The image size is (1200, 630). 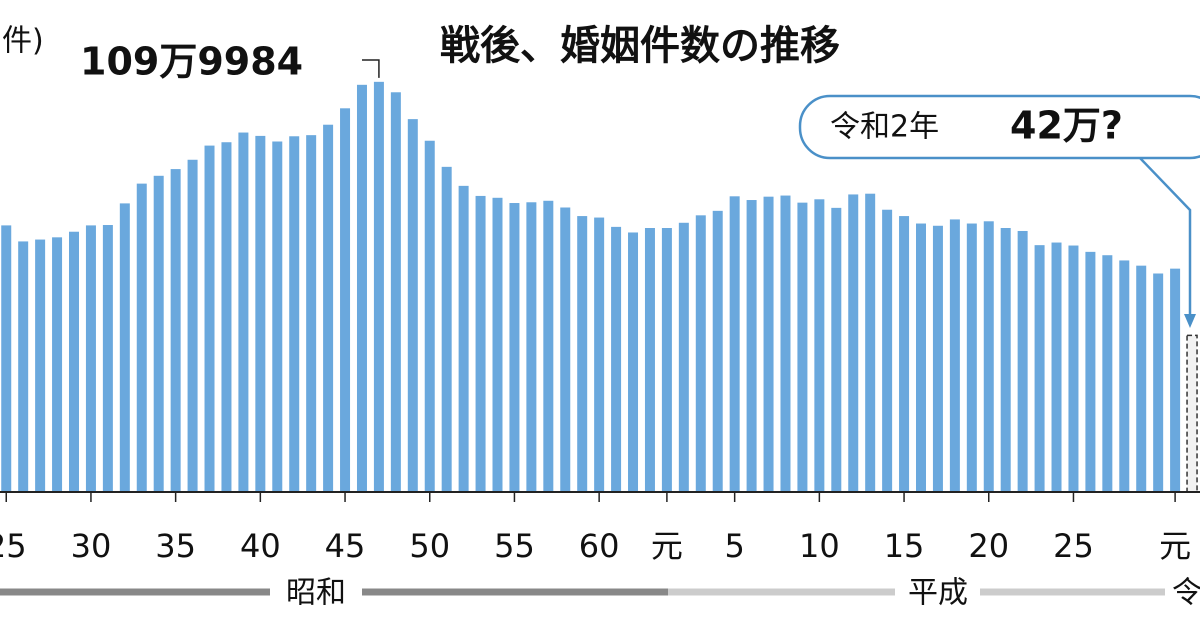 I want to click on x-tick-label: 55, so click(x=514, y=546).